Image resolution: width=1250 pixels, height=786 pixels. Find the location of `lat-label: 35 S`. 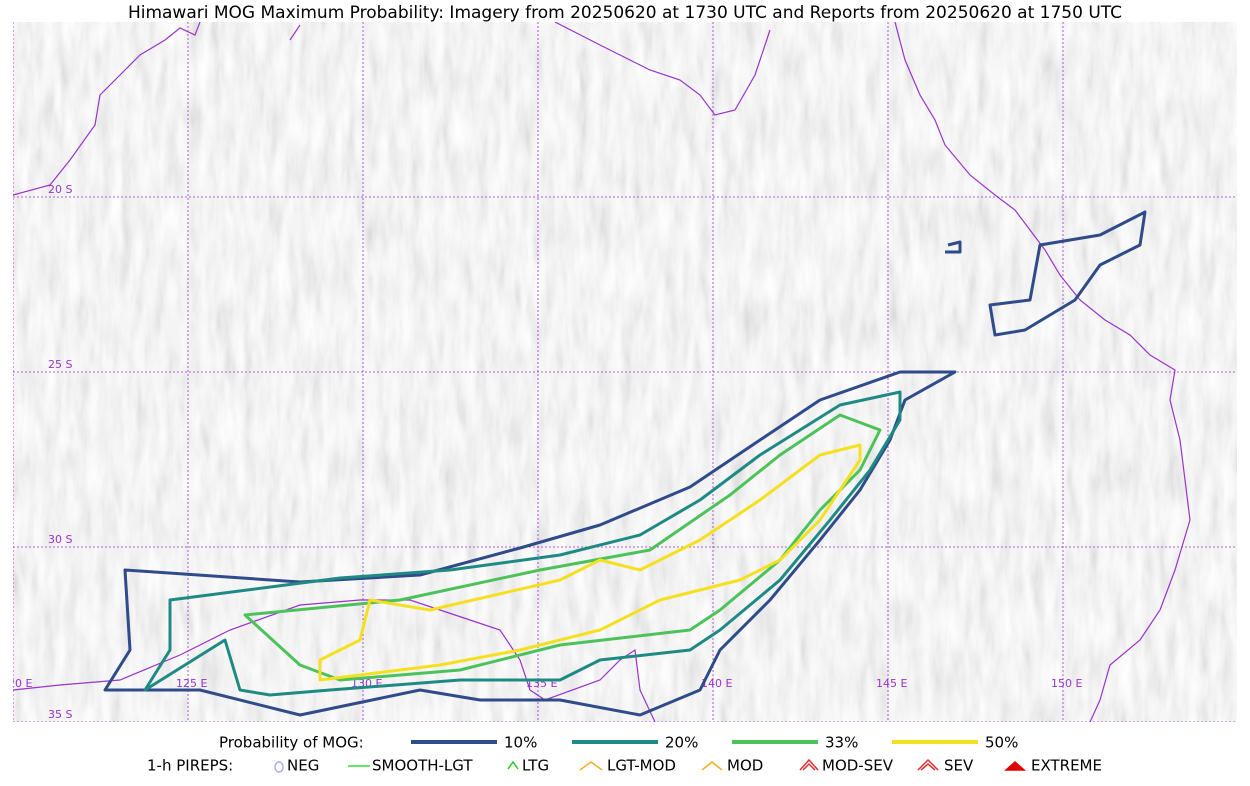

lat-label: 35 S is located at coordinates (60, 714).